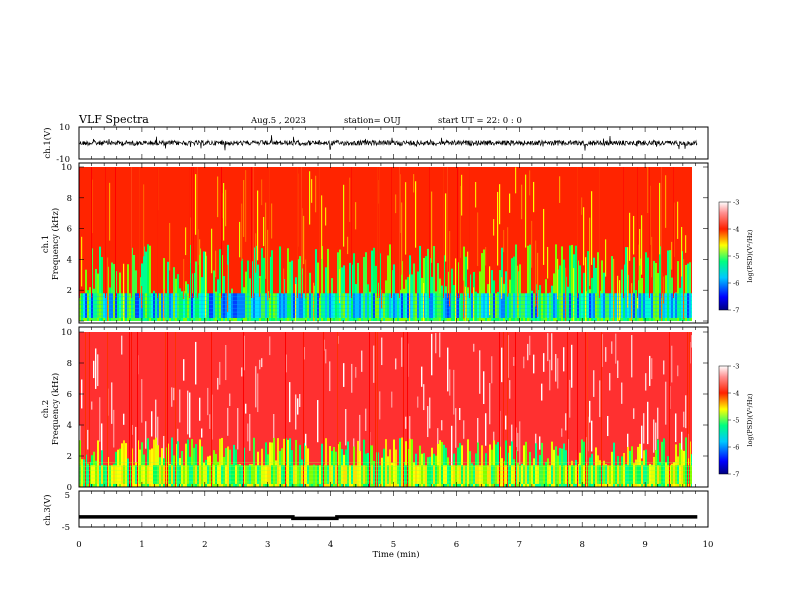 The width and height of the screenshot is (792, 612). Describe the element at coordinates (736, 367) in the screenshot. I see `colorbar-tick-label: -3` at that location.